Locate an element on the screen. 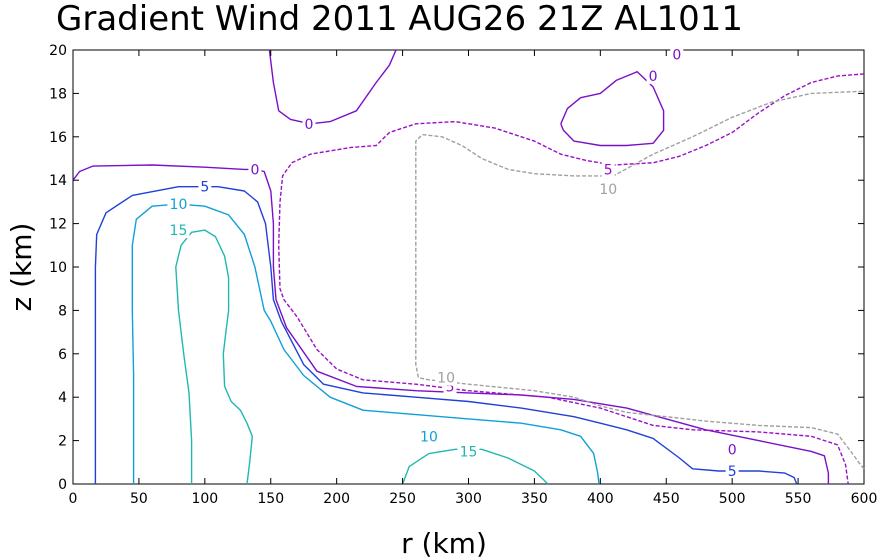  x-tick-label: 500 is located at coordinates (732, 499).